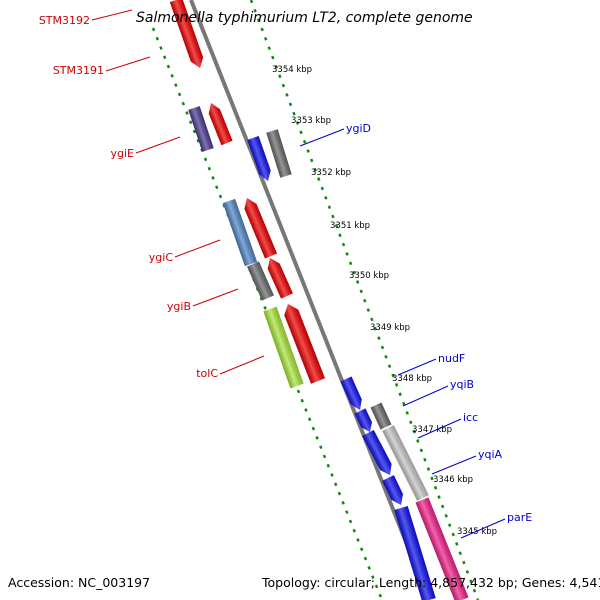  Describe the element at coordinates (261, 228) in the screenshot. I see `gene-ygiC-red` at that location.